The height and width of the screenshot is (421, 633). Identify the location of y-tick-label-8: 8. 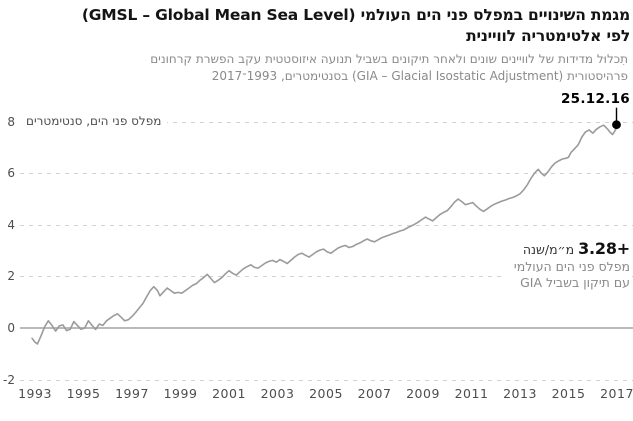
(11, 121).